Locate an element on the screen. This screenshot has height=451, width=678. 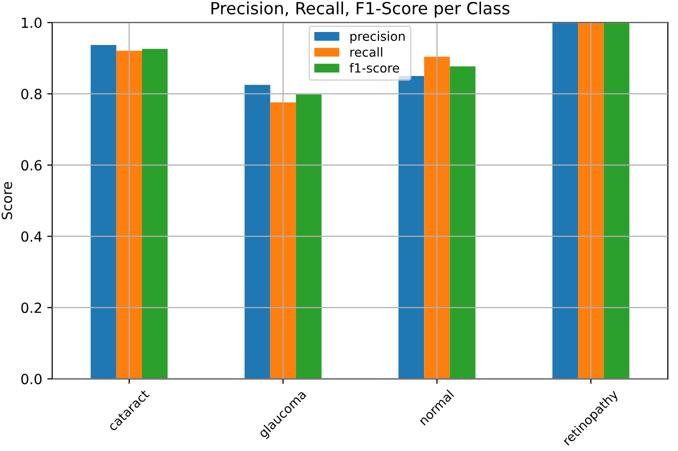
legend-label: recall is located at coordinates (366, 52).